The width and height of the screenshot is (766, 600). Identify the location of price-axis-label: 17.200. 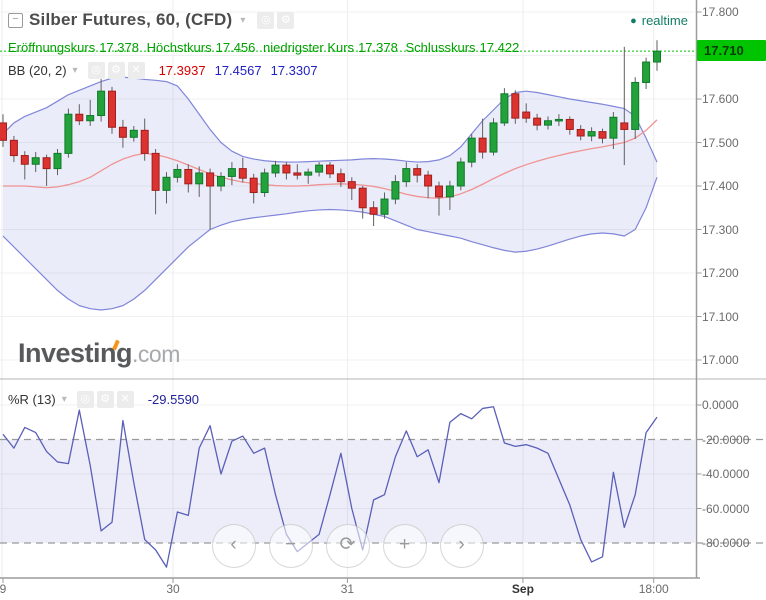
(720, 273).